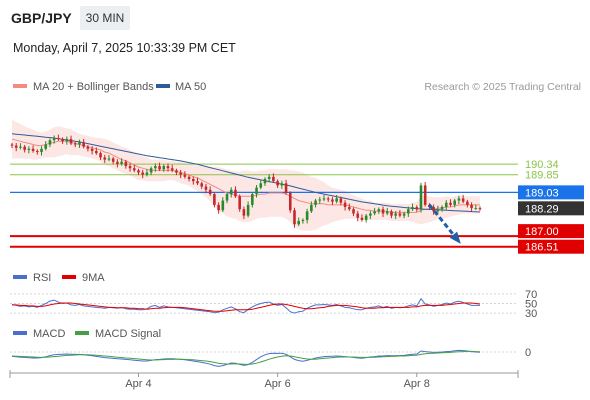 The image size is (590, 400). What do you see at coordinates (270, 357) in the screenshot?
I see `macd-panel: 0` at bounding box center [270, 357].